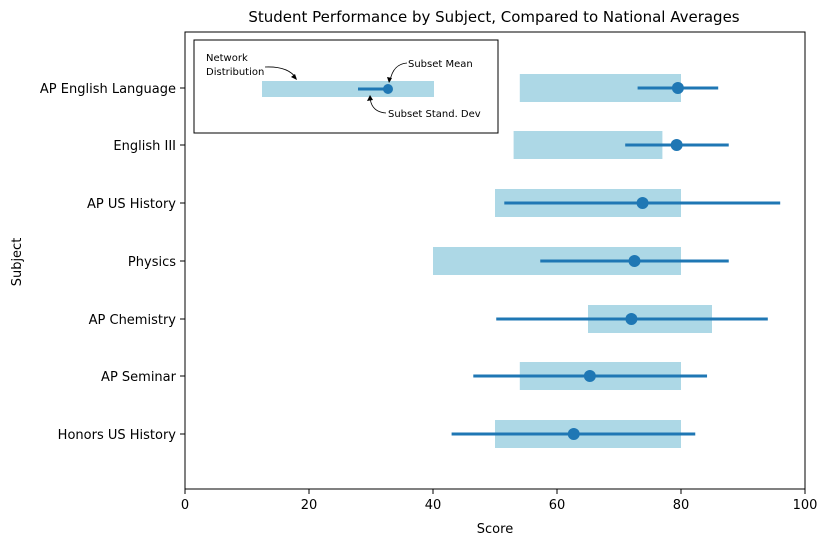 The width and height of the screenshot is (828, 545). Describe the element at coordinates (389, 80) in the screenshot. I see `legend-mean-arrowhead` at that location.